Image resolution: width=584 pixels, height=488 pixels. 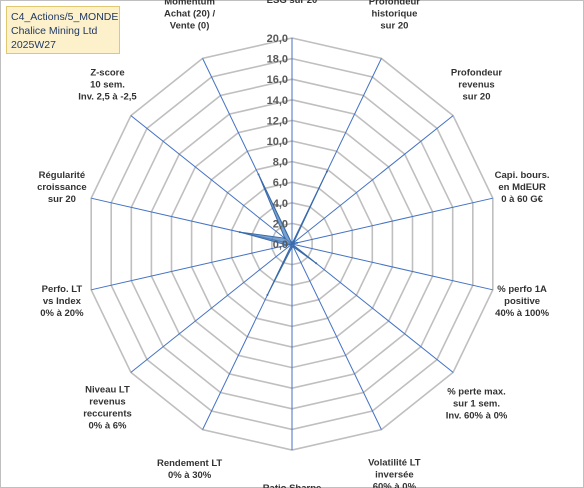 What do you see at coordinates (522, 289) in the screenshot?
I see `axis-label-line: % perfo 1A` at bounding box center [522, 289].